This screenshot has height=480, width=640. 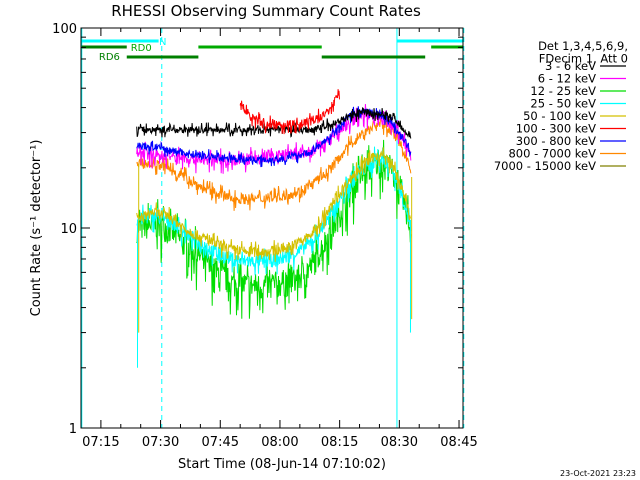 I want to click on legend-header-0: Det 1,3,4,5,6,9,, so click(x=583, y=46).